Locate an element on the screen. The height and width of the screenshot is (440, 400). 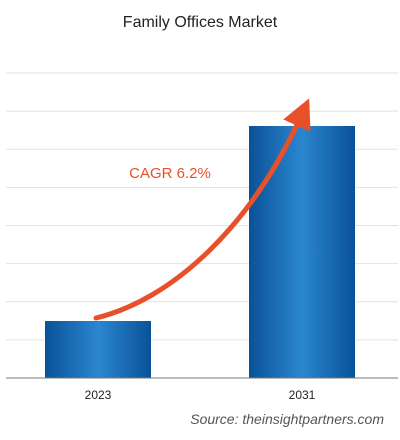
x-tick-labels: 2023 2031 is located at coordinates (200, 395).